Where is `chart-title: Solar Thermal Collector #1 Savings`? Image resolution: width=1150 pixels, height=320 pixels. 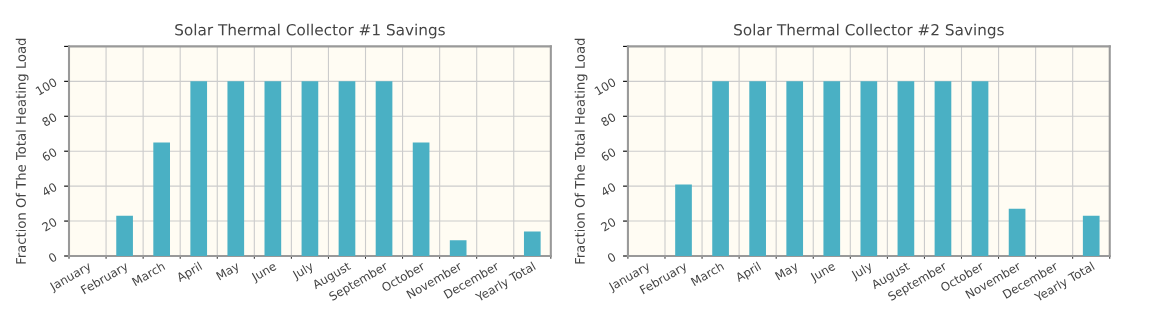
chart-title: Solar Thermal Collector #1 Savings is located at coordinates (310, 31).